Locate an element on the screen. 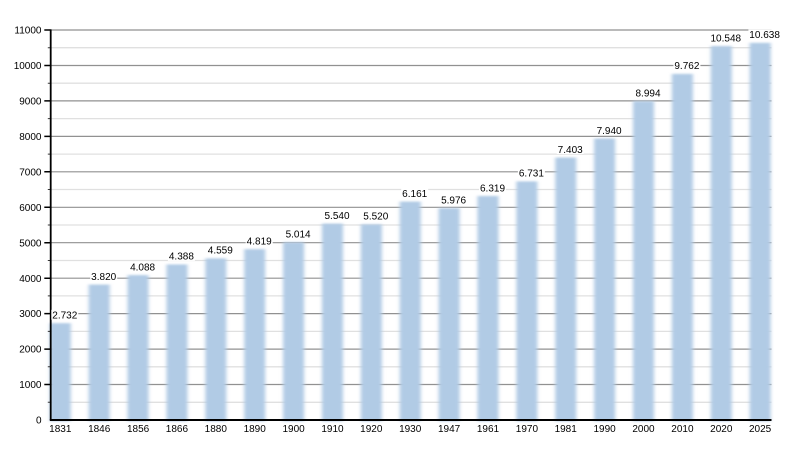 This screenshot has height=455, width=800. svg-text: 3.820 is located at coordinates (103, 277).